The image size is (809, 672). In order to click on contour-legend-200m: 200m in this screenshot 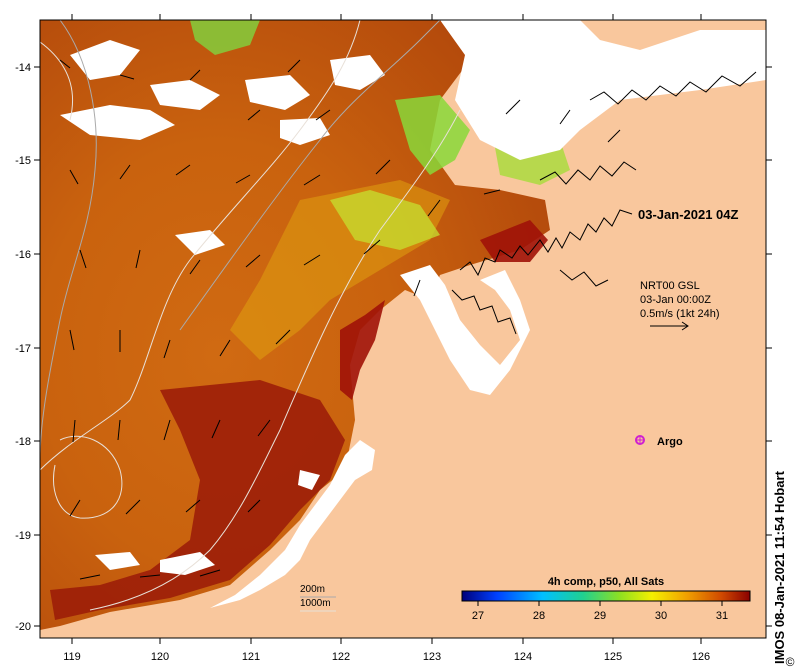, I will do `click(312, 589)`.